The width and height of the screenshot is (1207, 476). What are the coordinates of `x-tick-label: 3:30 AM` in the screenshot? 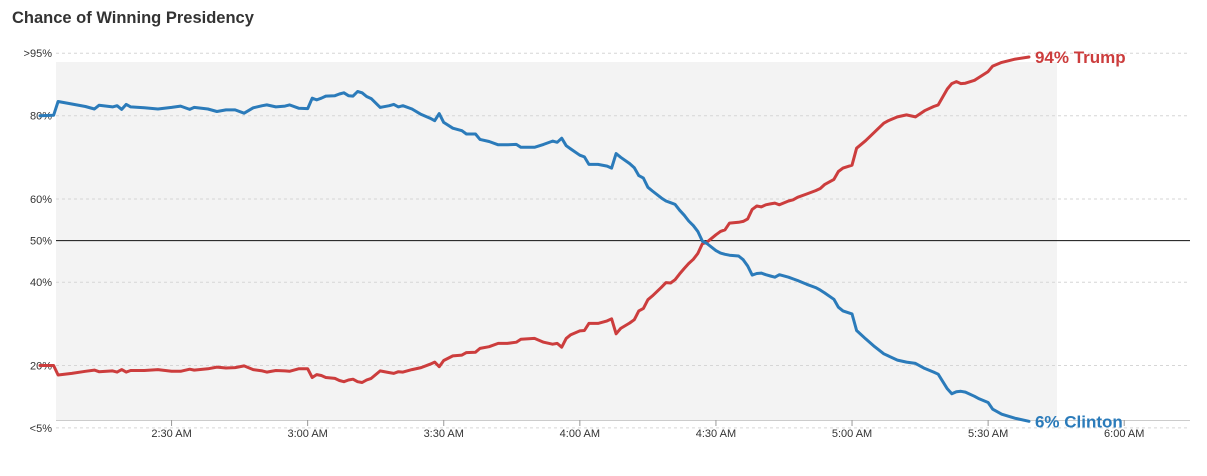 It's located at (444, 434).